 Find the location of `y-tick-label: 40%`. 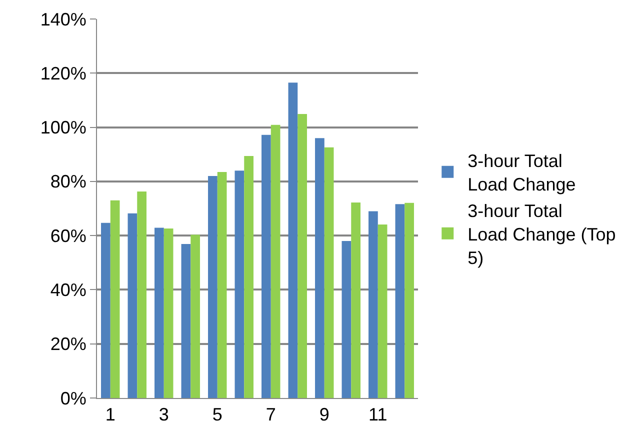

y-tick-label: 40% is located at coordinates (68, 290).